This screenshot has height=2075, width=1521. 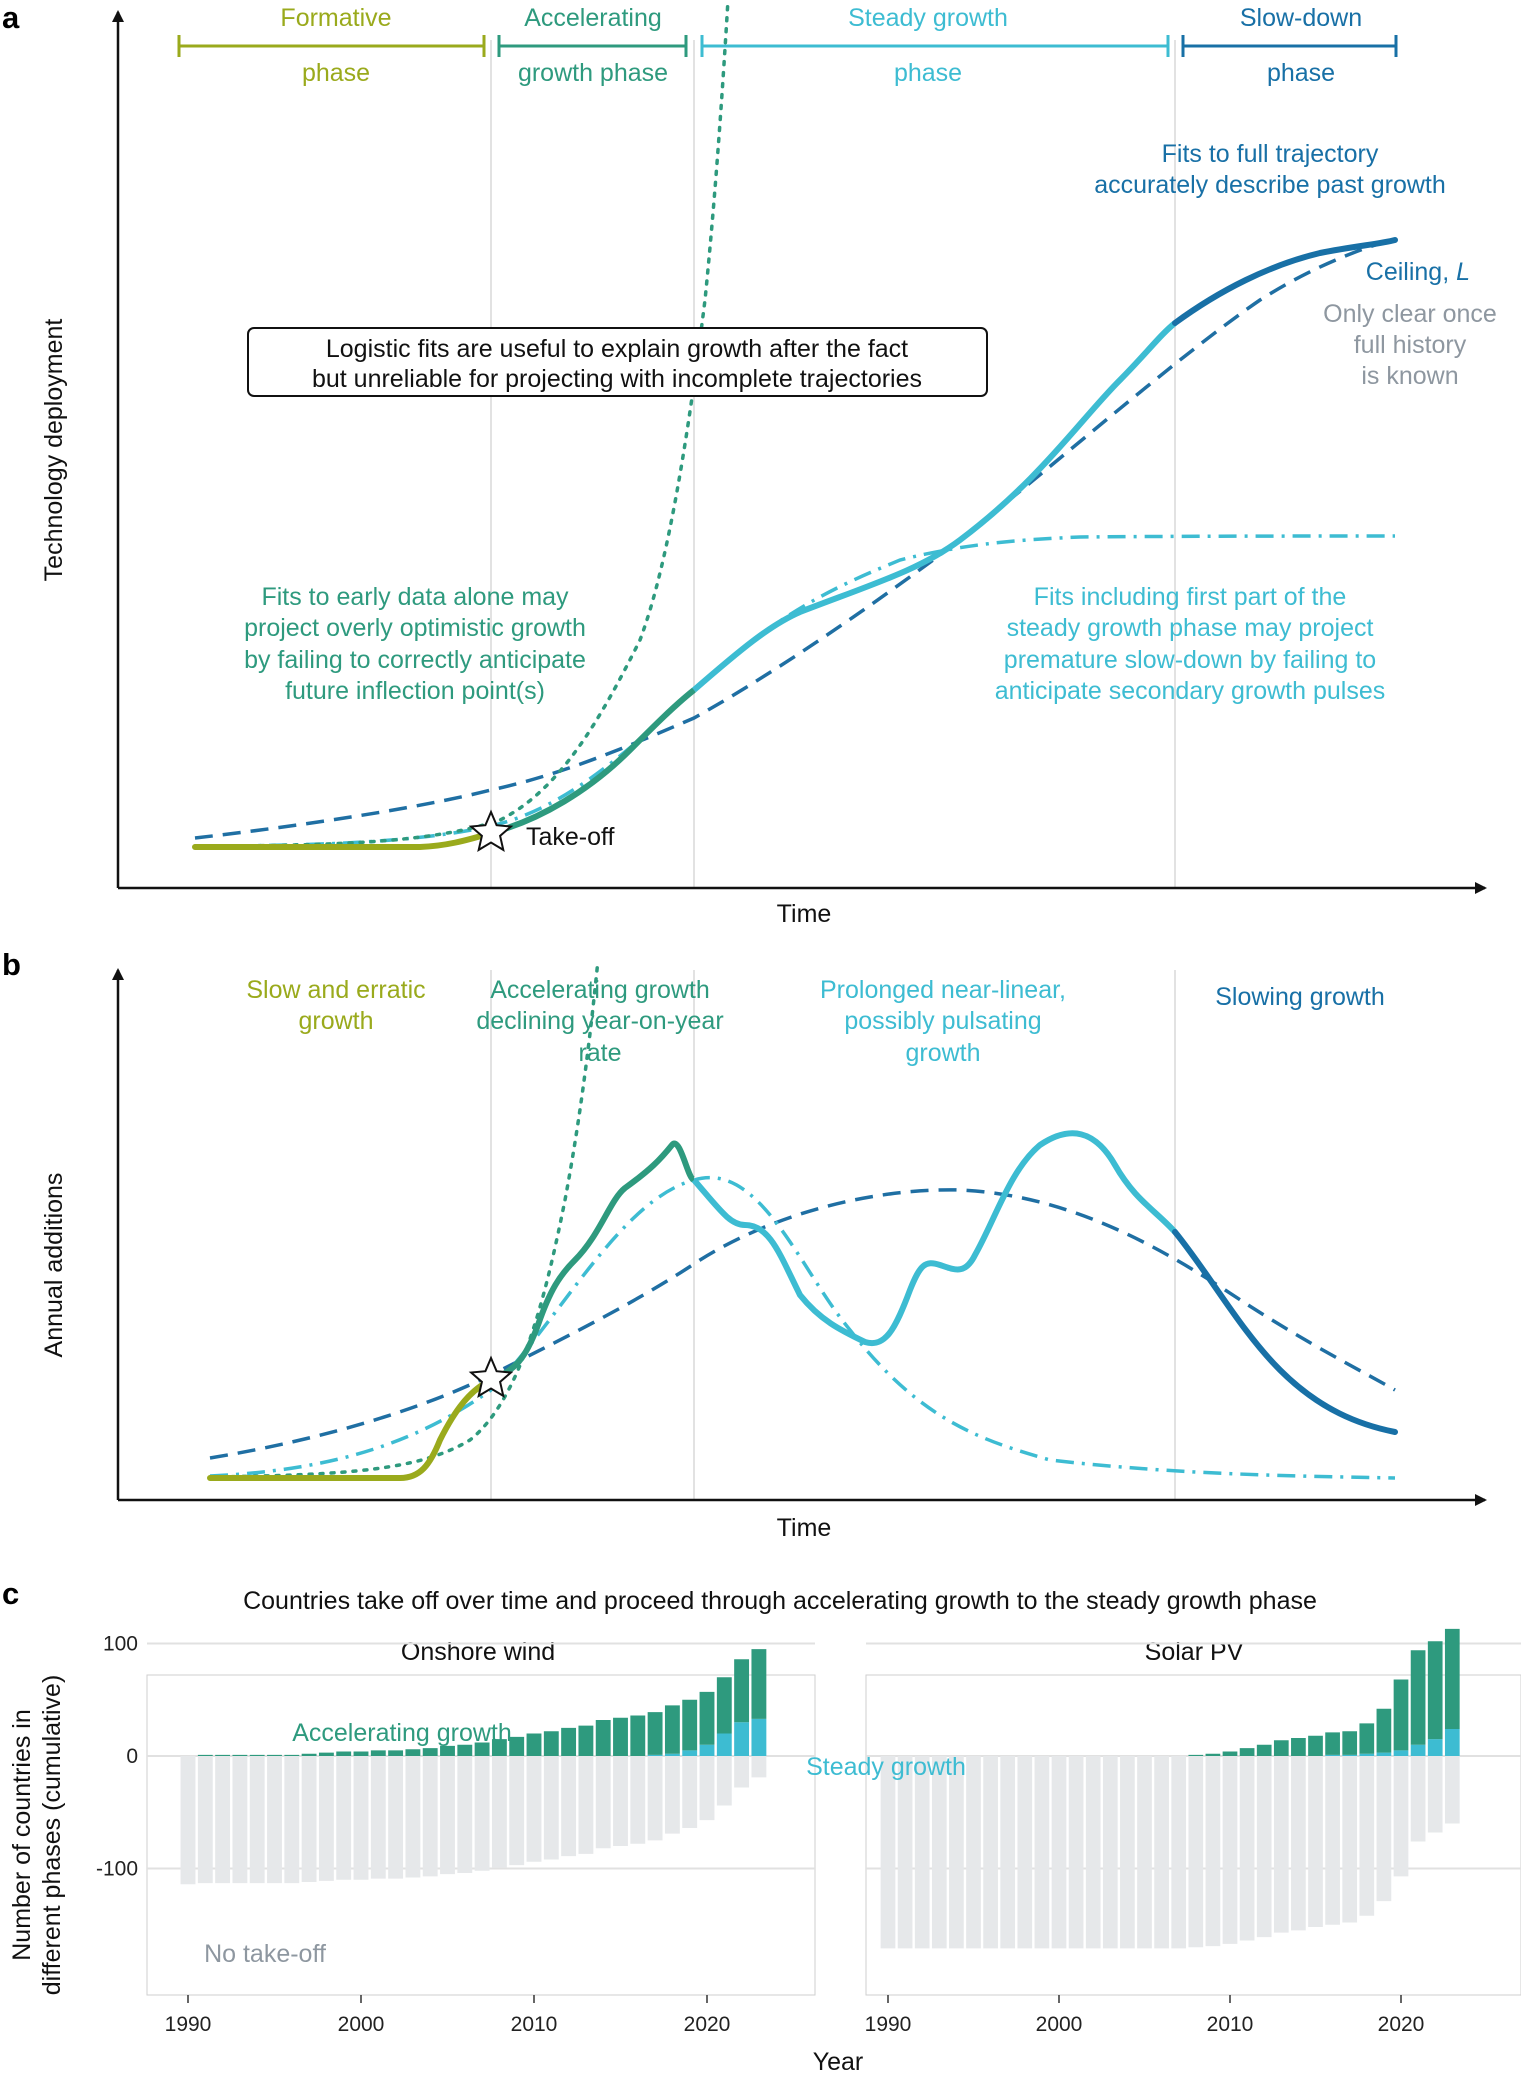 What do you see at coordinates (599, 1053) in the screenshot?
I see `accel-note-3: rate` at bounding box center [599, 1053].